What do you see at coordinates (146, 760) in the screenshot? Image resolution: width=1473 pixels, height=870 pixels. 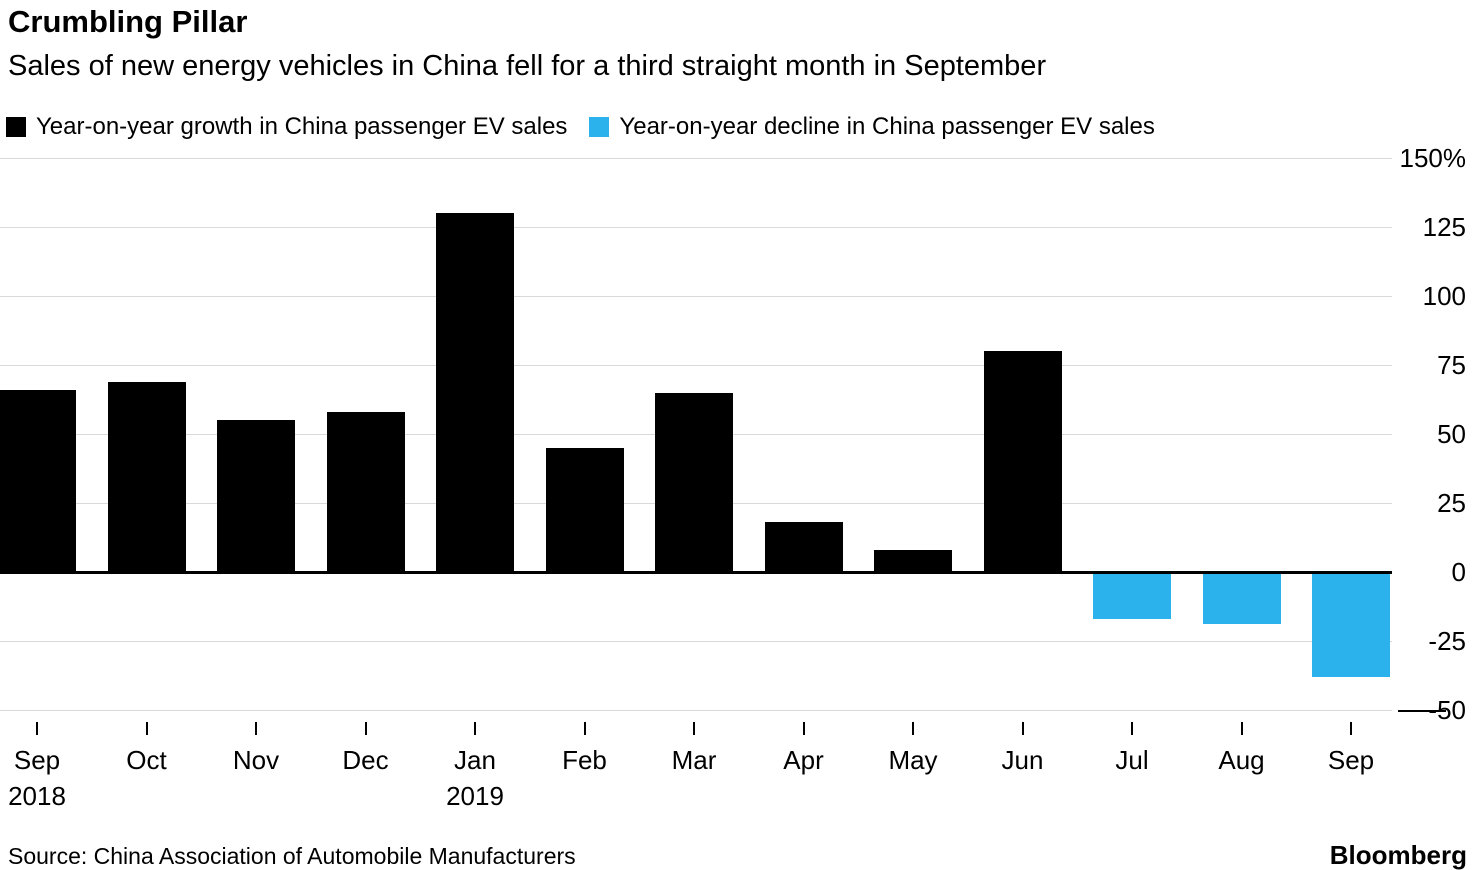 I see `x-axis-month-label: Oct` at bounding box center [146, 760].